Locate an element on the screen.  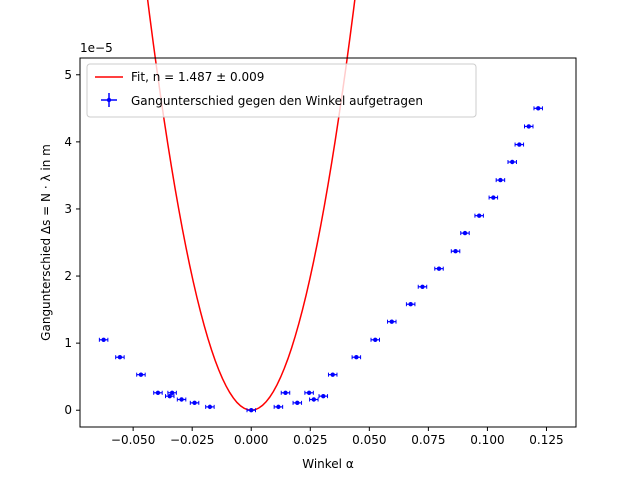
offset-label: 1e−5 is located at coordinates (96, 48).